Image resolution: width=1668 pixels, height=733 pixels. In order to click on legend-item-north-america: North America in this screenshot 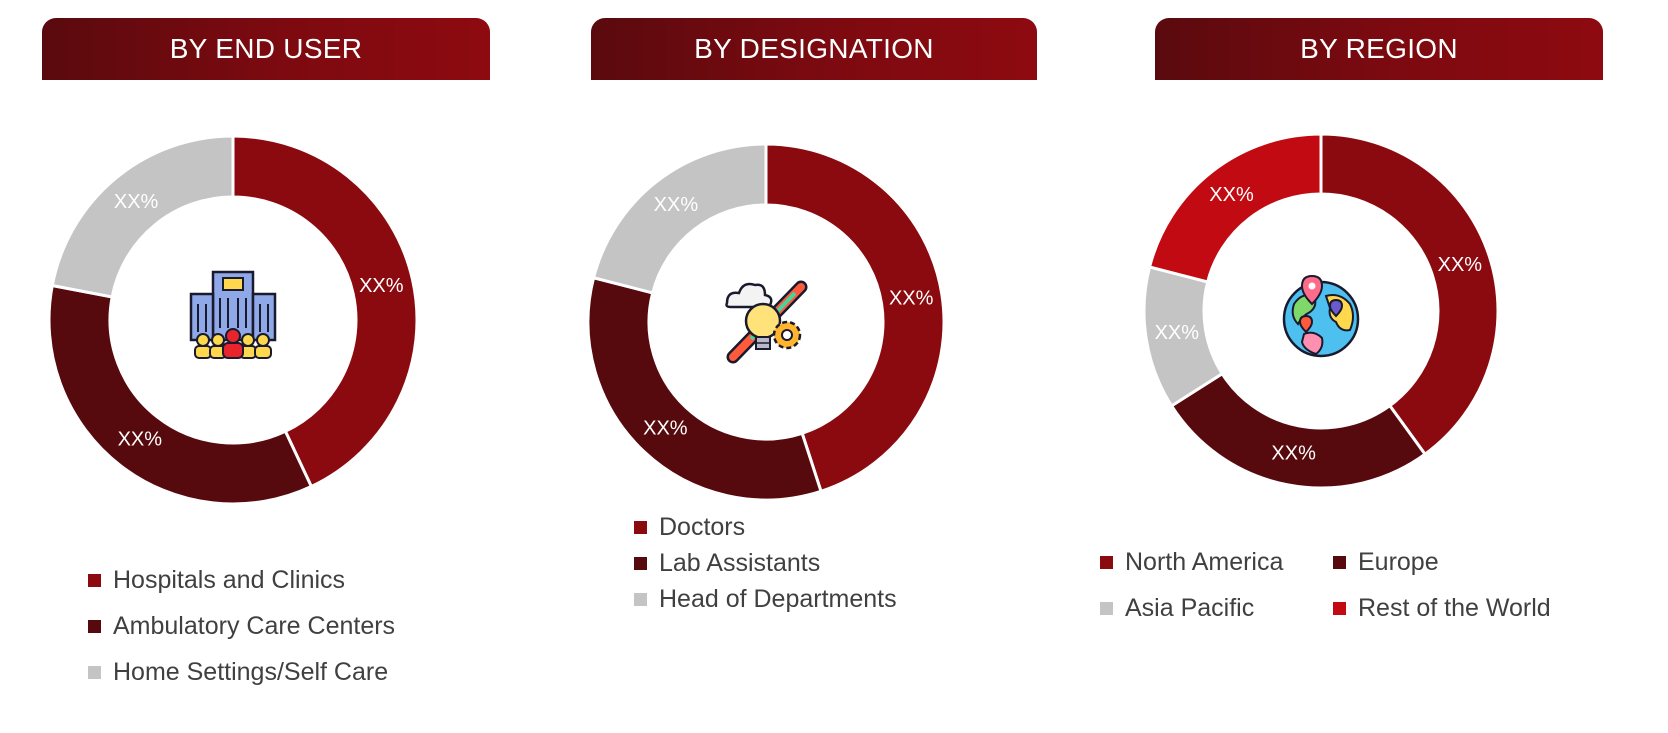, I will do `click(1191, 562)`.